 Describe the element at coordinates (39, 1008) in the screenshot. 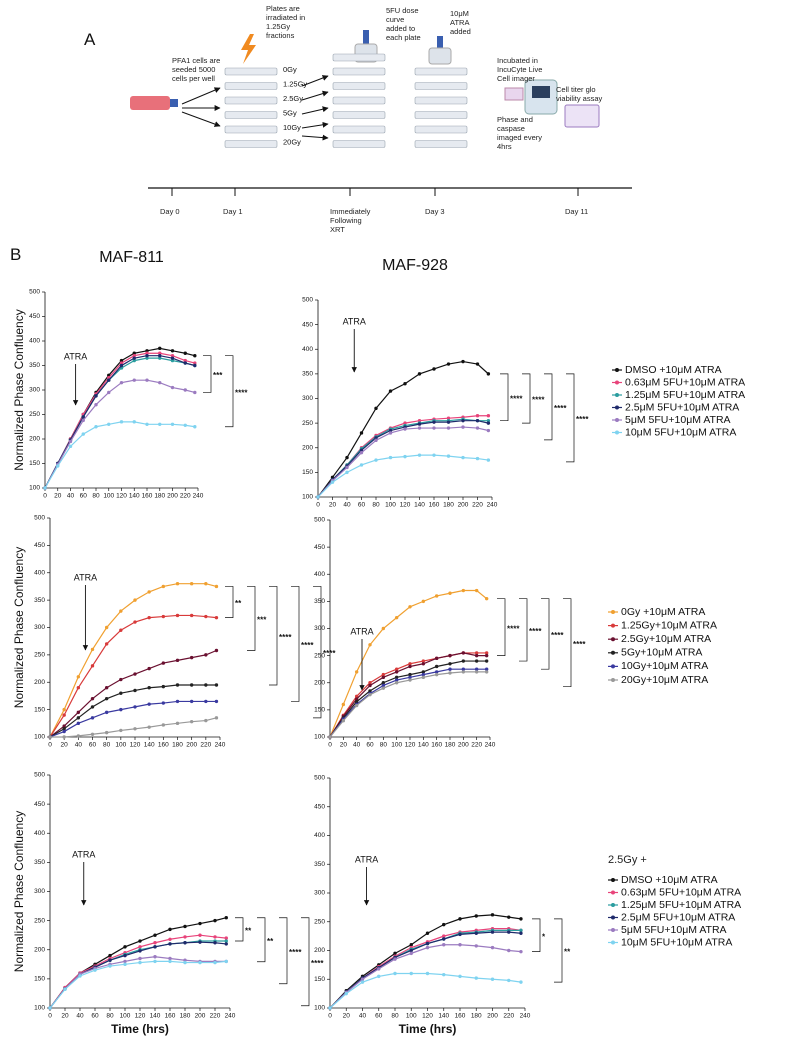

I see `y-tick-label: 100` at that location.